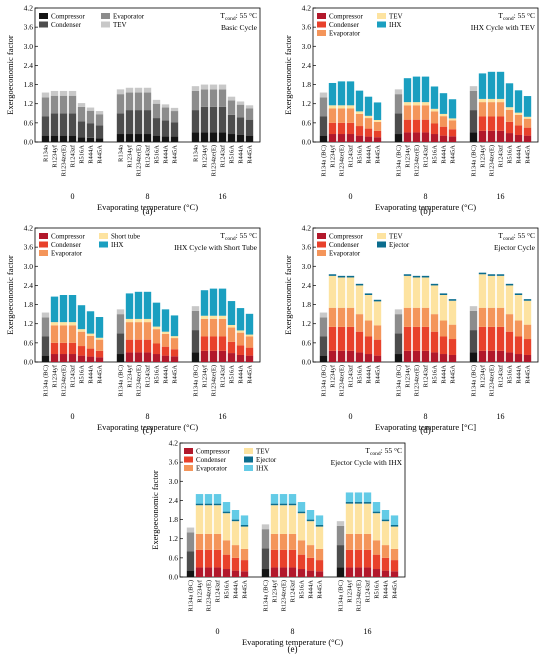 The image size is (550, 659). Describe the element at coordinates (346, 17) in the screenshot. I see `legend-label: Compressor` at that location.